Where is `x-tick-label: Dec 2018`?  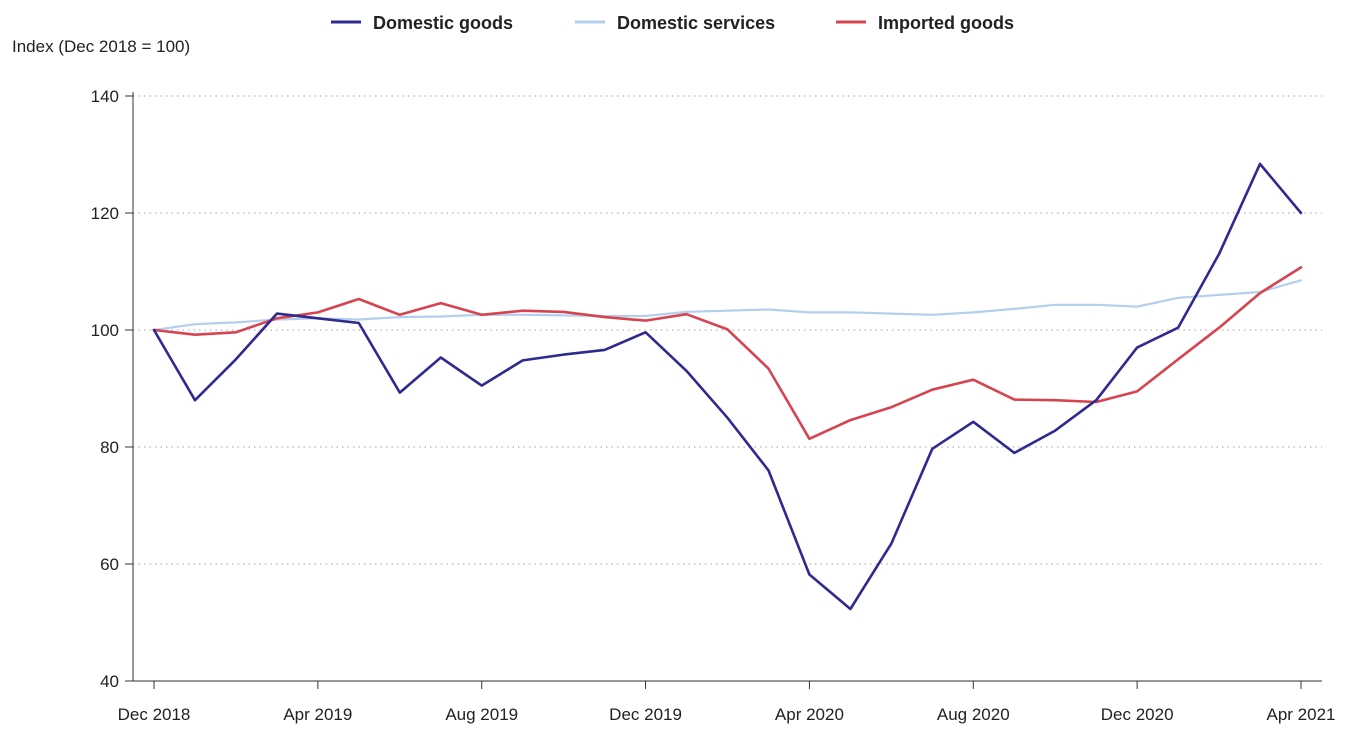 x-tick-label: Dec 2018 is located at coordinates (154, 714).